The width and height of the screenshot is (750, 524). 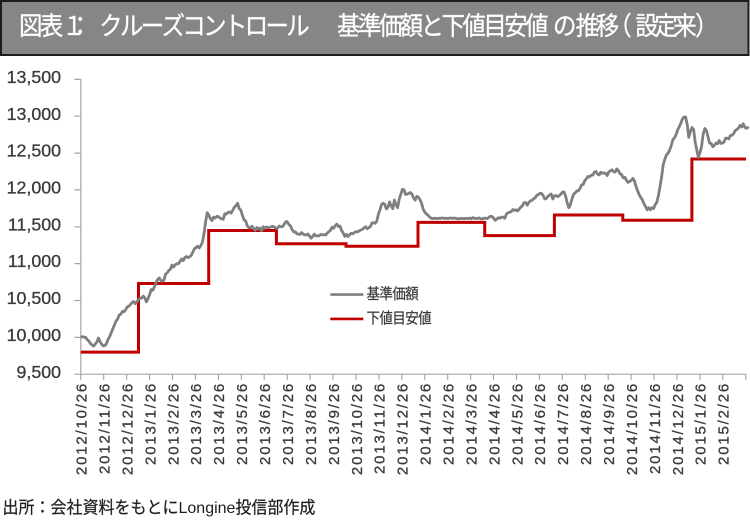 I want to click on svg-text: Longine, so click(x=207, y=508).